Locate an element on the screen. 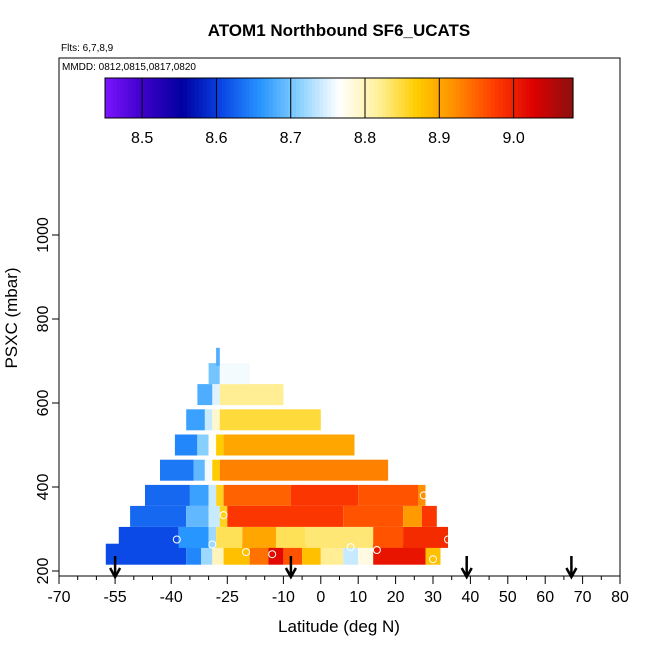 This screenshot has width=650, height=655. colorbar-tick-label: 9.0 is located at coordinates (513, 138).